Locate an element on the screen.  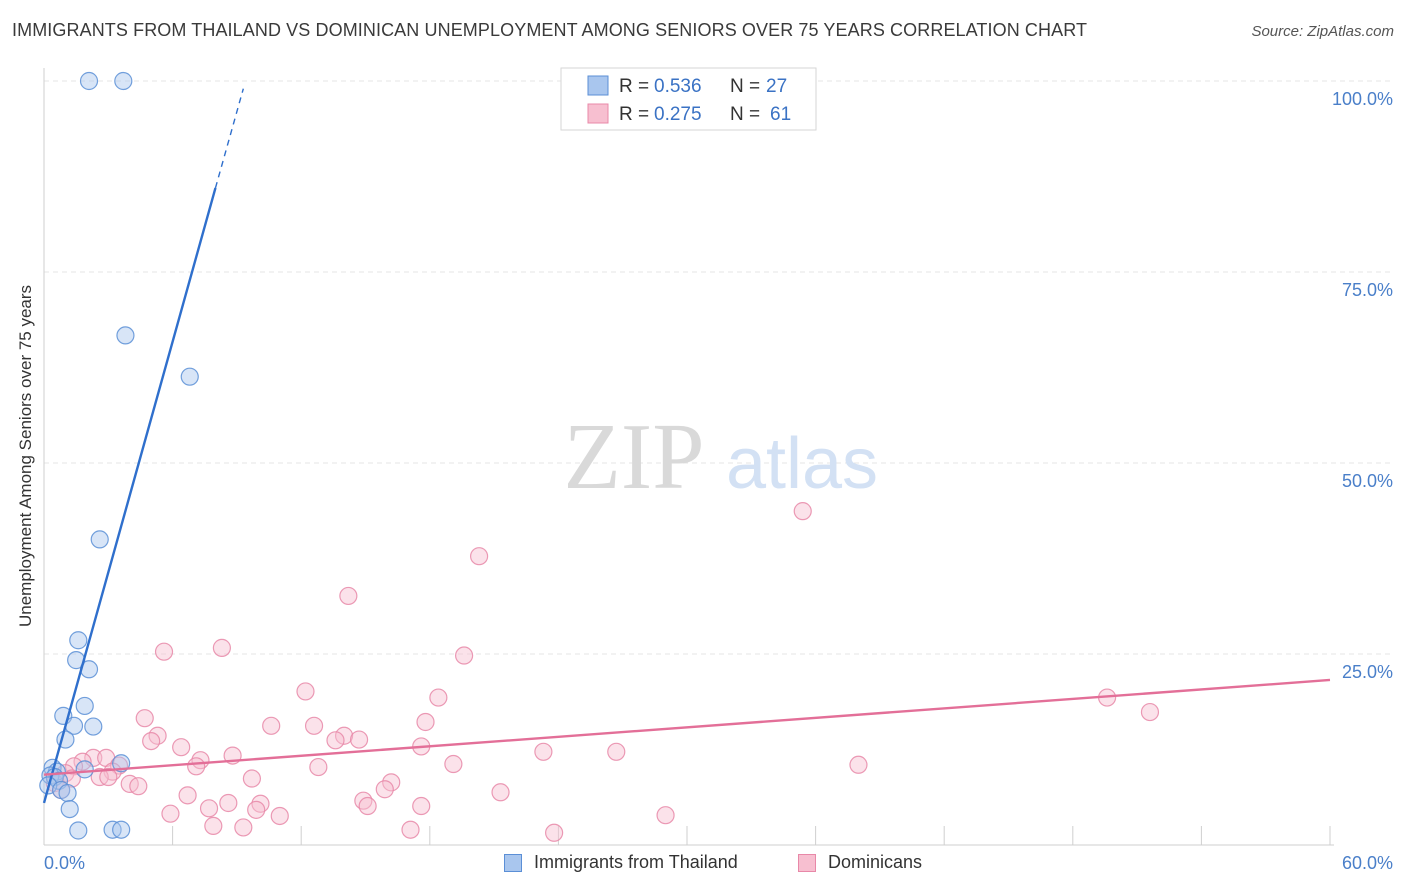
legend-swatch-thailand is located at coordinates (598, 85).